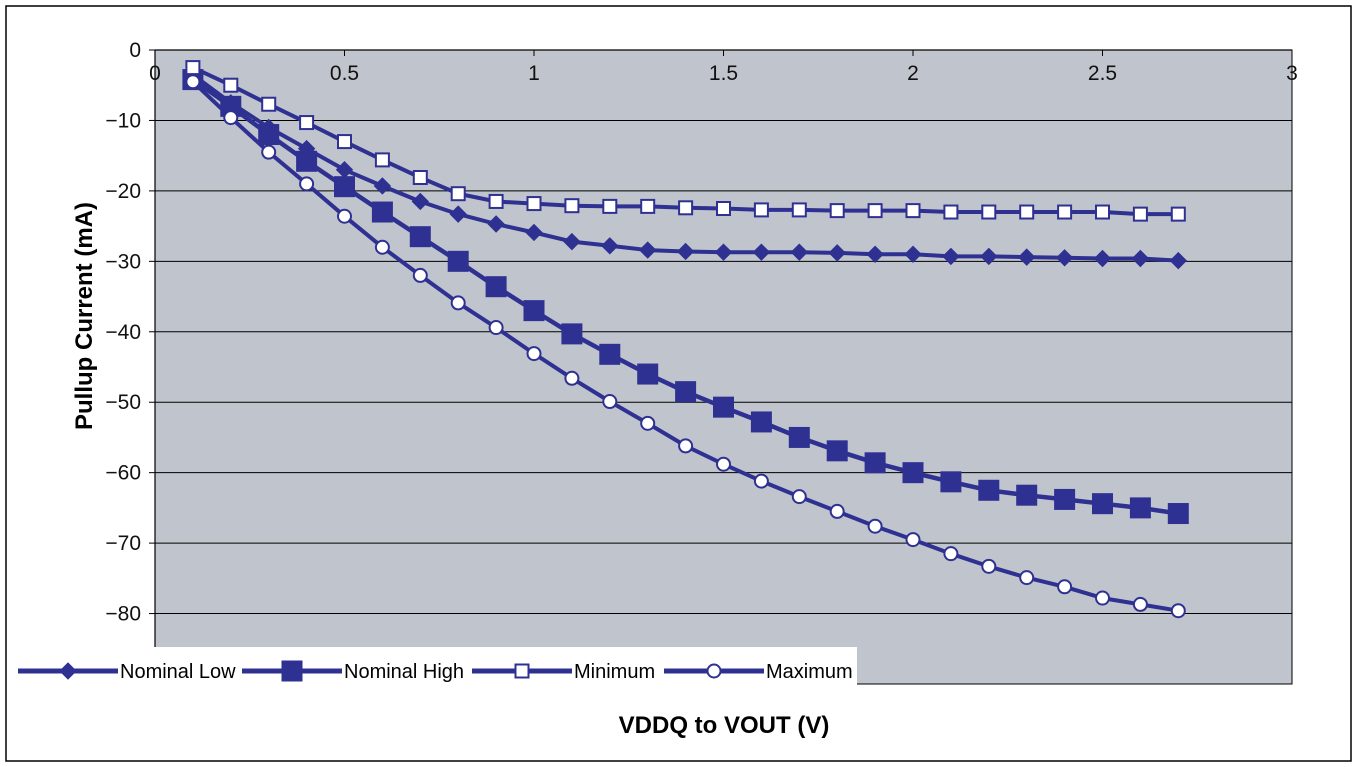 This screenshot has height=767, width=1357. I want to click on legend-label: Minimum, so click(614, 672).